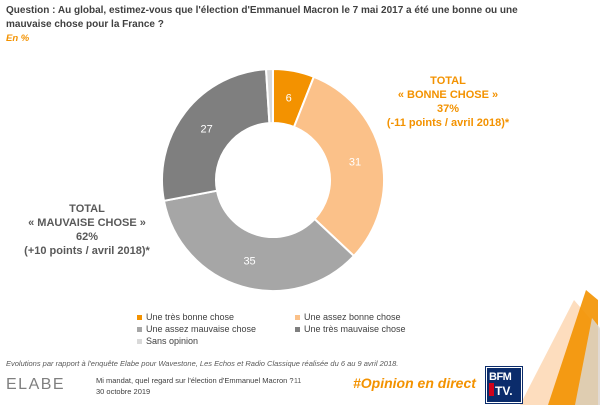 Image resolution: width=600 pixels, height=407 pixels. I want to click on legend-label: Une assez mauvaise chose, so click(201, 329).